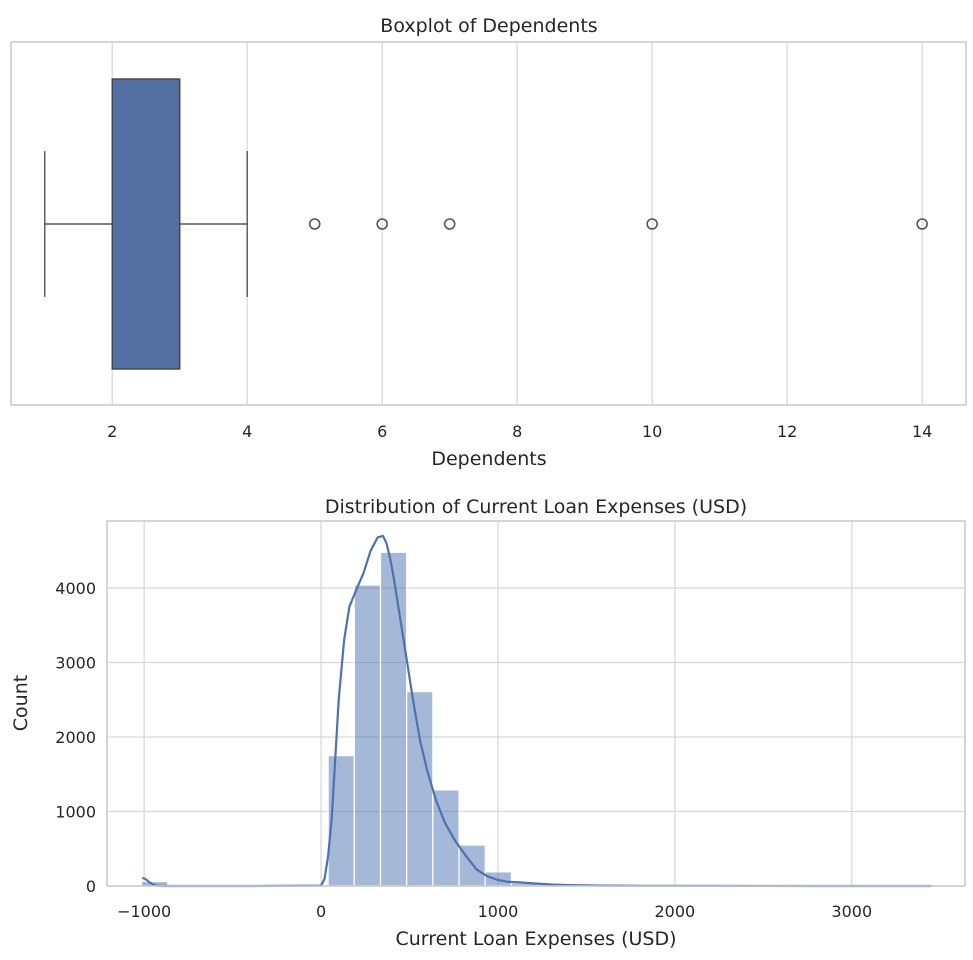  I want to click on histogram-y-label: Count, so click(21, 703).